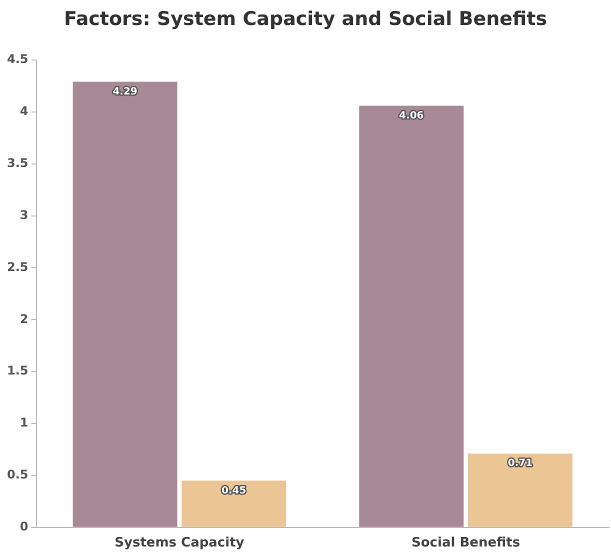 This screenshot has height=559, width=611. I want to click on data-label: 0.71, so click(520, 464).